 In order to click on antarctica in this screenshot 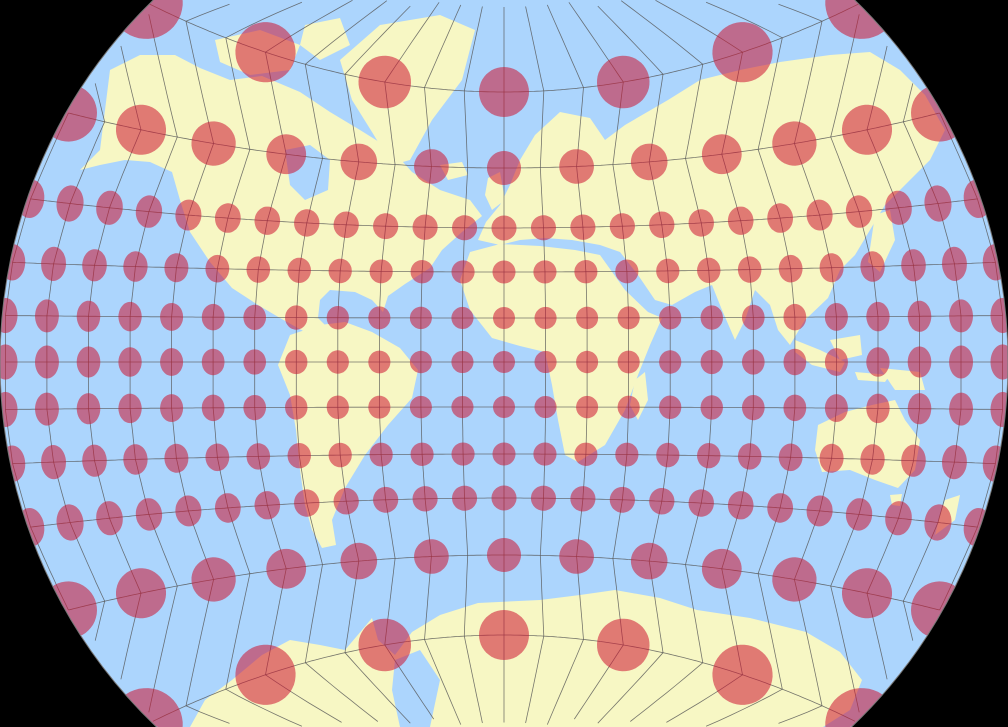, I will do `click(526, 658)`.